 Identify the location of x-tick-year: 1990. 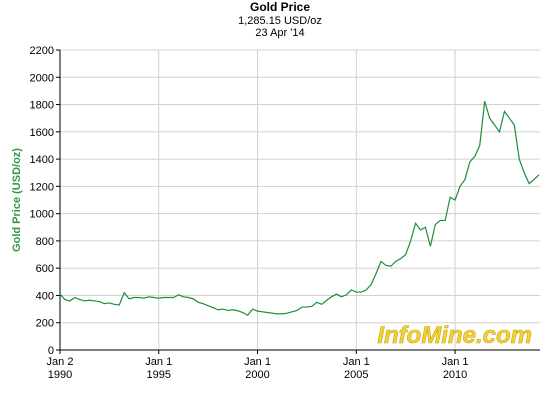
(60, 375).